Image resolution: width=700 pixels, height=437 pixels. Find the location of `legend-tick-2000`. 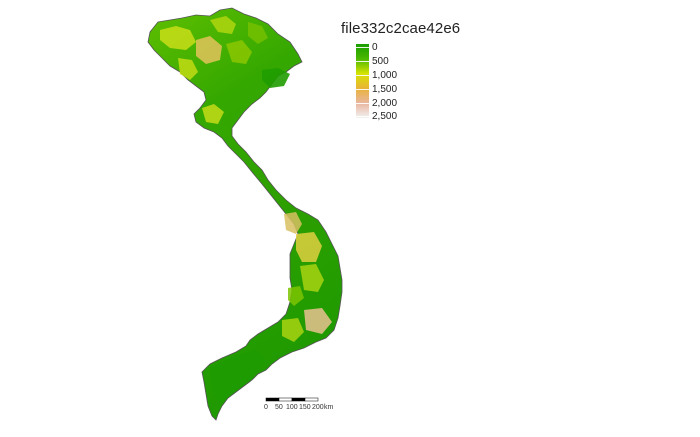

legend-tick-2000 is located at coordinates (362, 103).